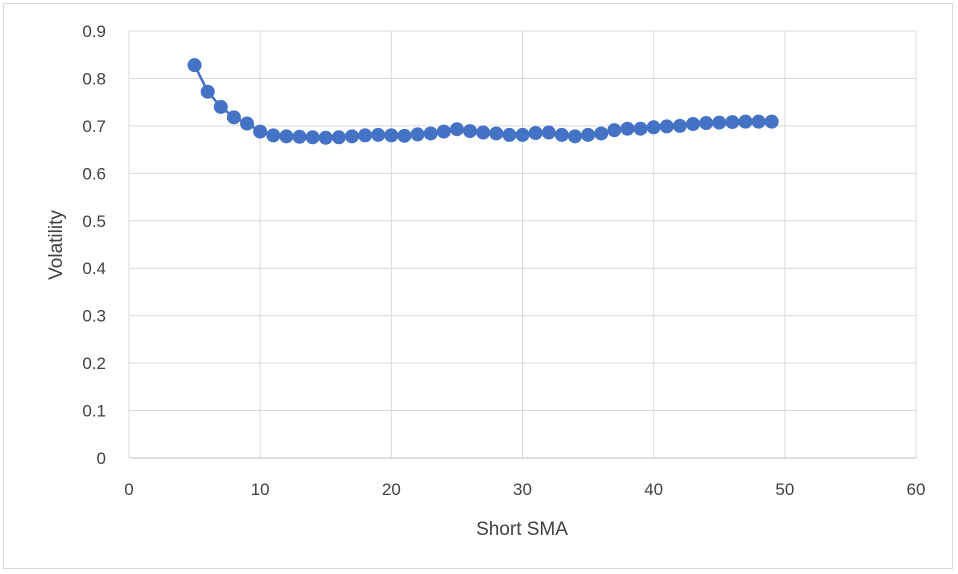 The width and height of the screenshot is (958, 574). I want to click on y-tick-labels: 0 0.1 0.2 0.3 0.4 0.5 0.6 0.7 0.8 0.9, so click(94, 245).